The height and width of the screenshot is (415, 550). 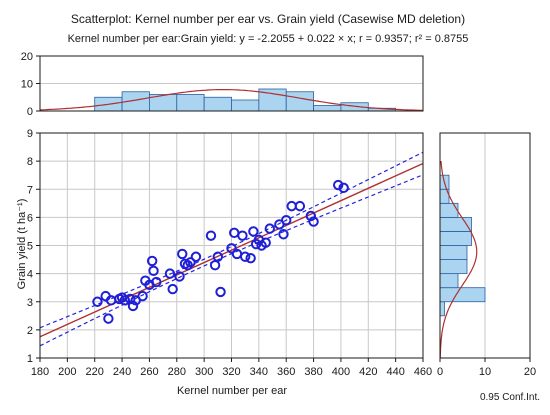 What do you see at coordinates (30, 134) in the screenshot?
I see `y-tick-label: 9` at bounding box center [30, 134].